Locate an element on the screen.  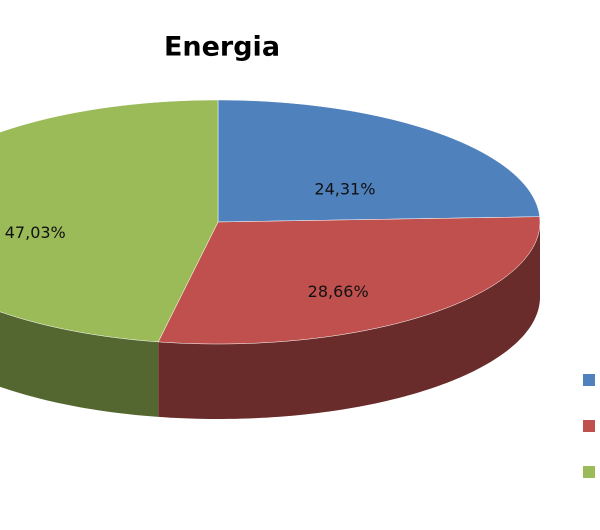
value-label: 28,66% is located at coordinates (338, 291).